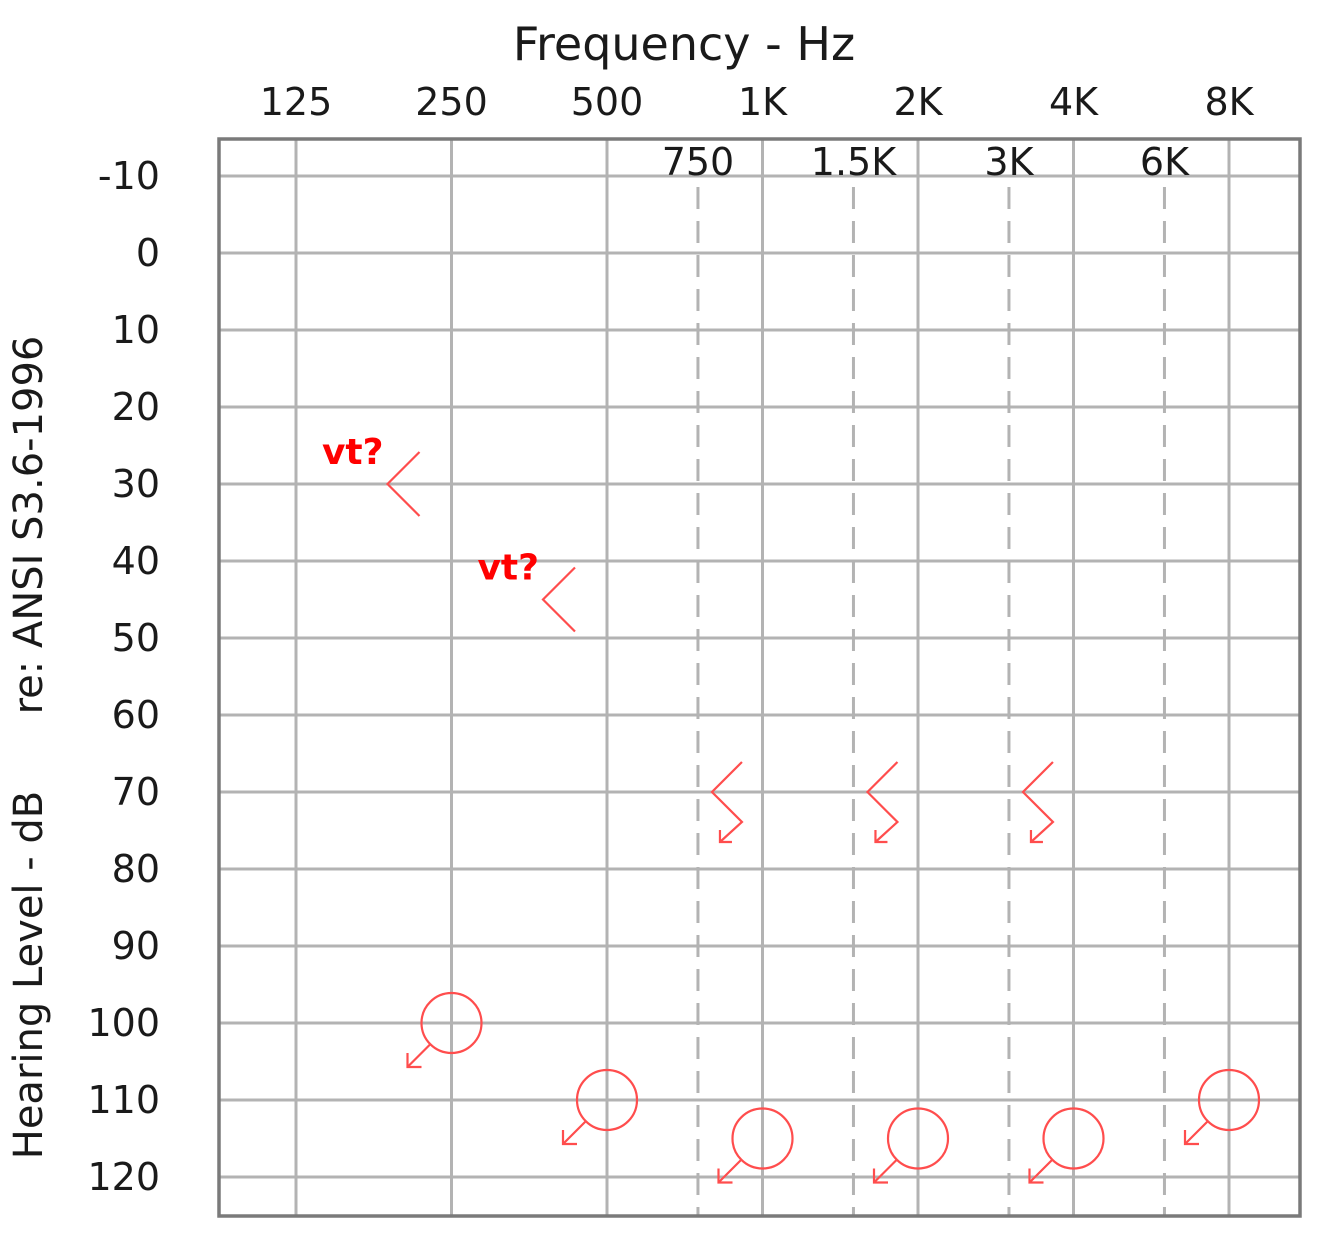 The width and height of the screenshot is (1334, 1234). What do you see at coordinates (136, 638) in the screenshot?
I see `y-tick-label: 50` at bounding box center [136, 638].